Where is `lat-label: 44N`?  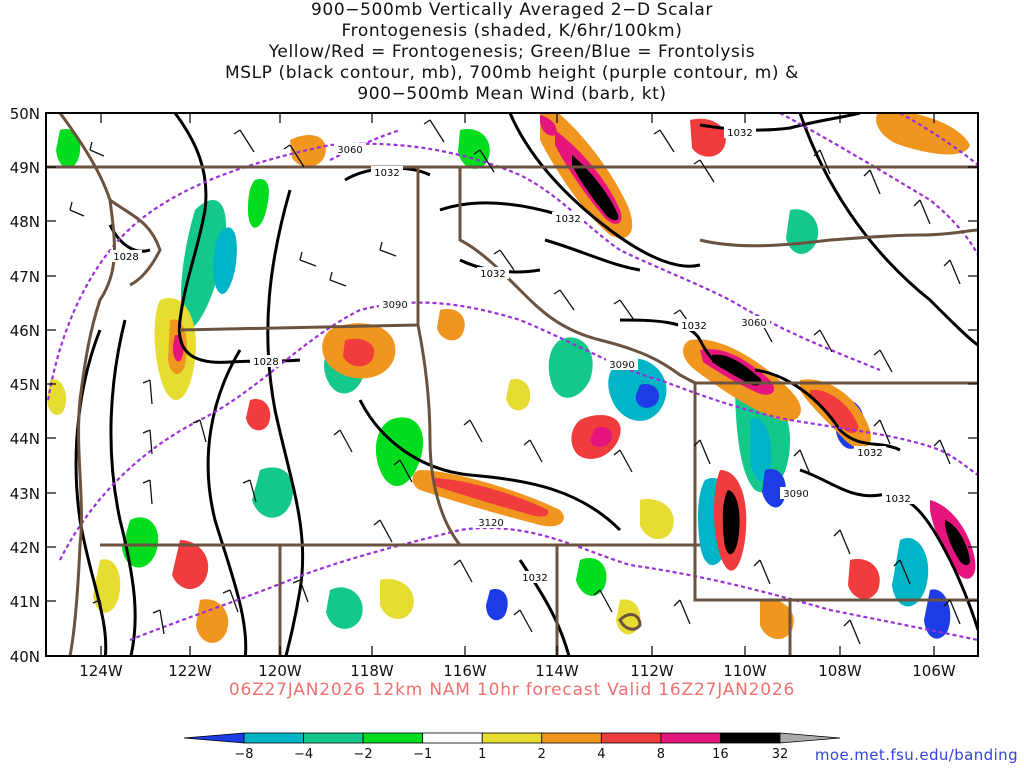 lat-label: 44N is located at coordinates (25, 439).